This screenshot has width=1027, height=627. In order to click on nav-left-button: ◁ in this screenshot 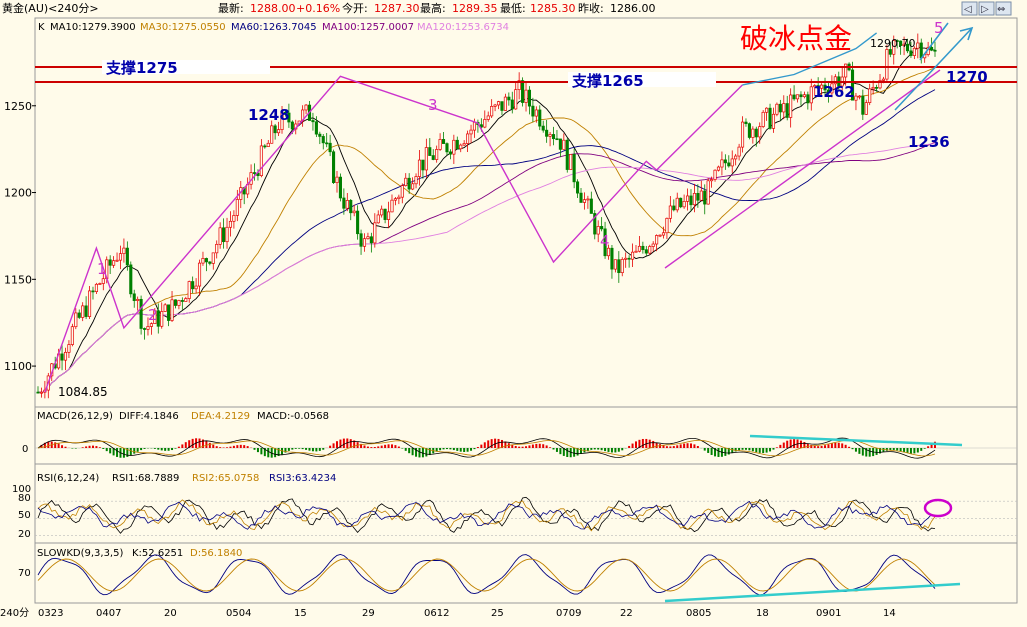, I will do `click(969, 8)`.